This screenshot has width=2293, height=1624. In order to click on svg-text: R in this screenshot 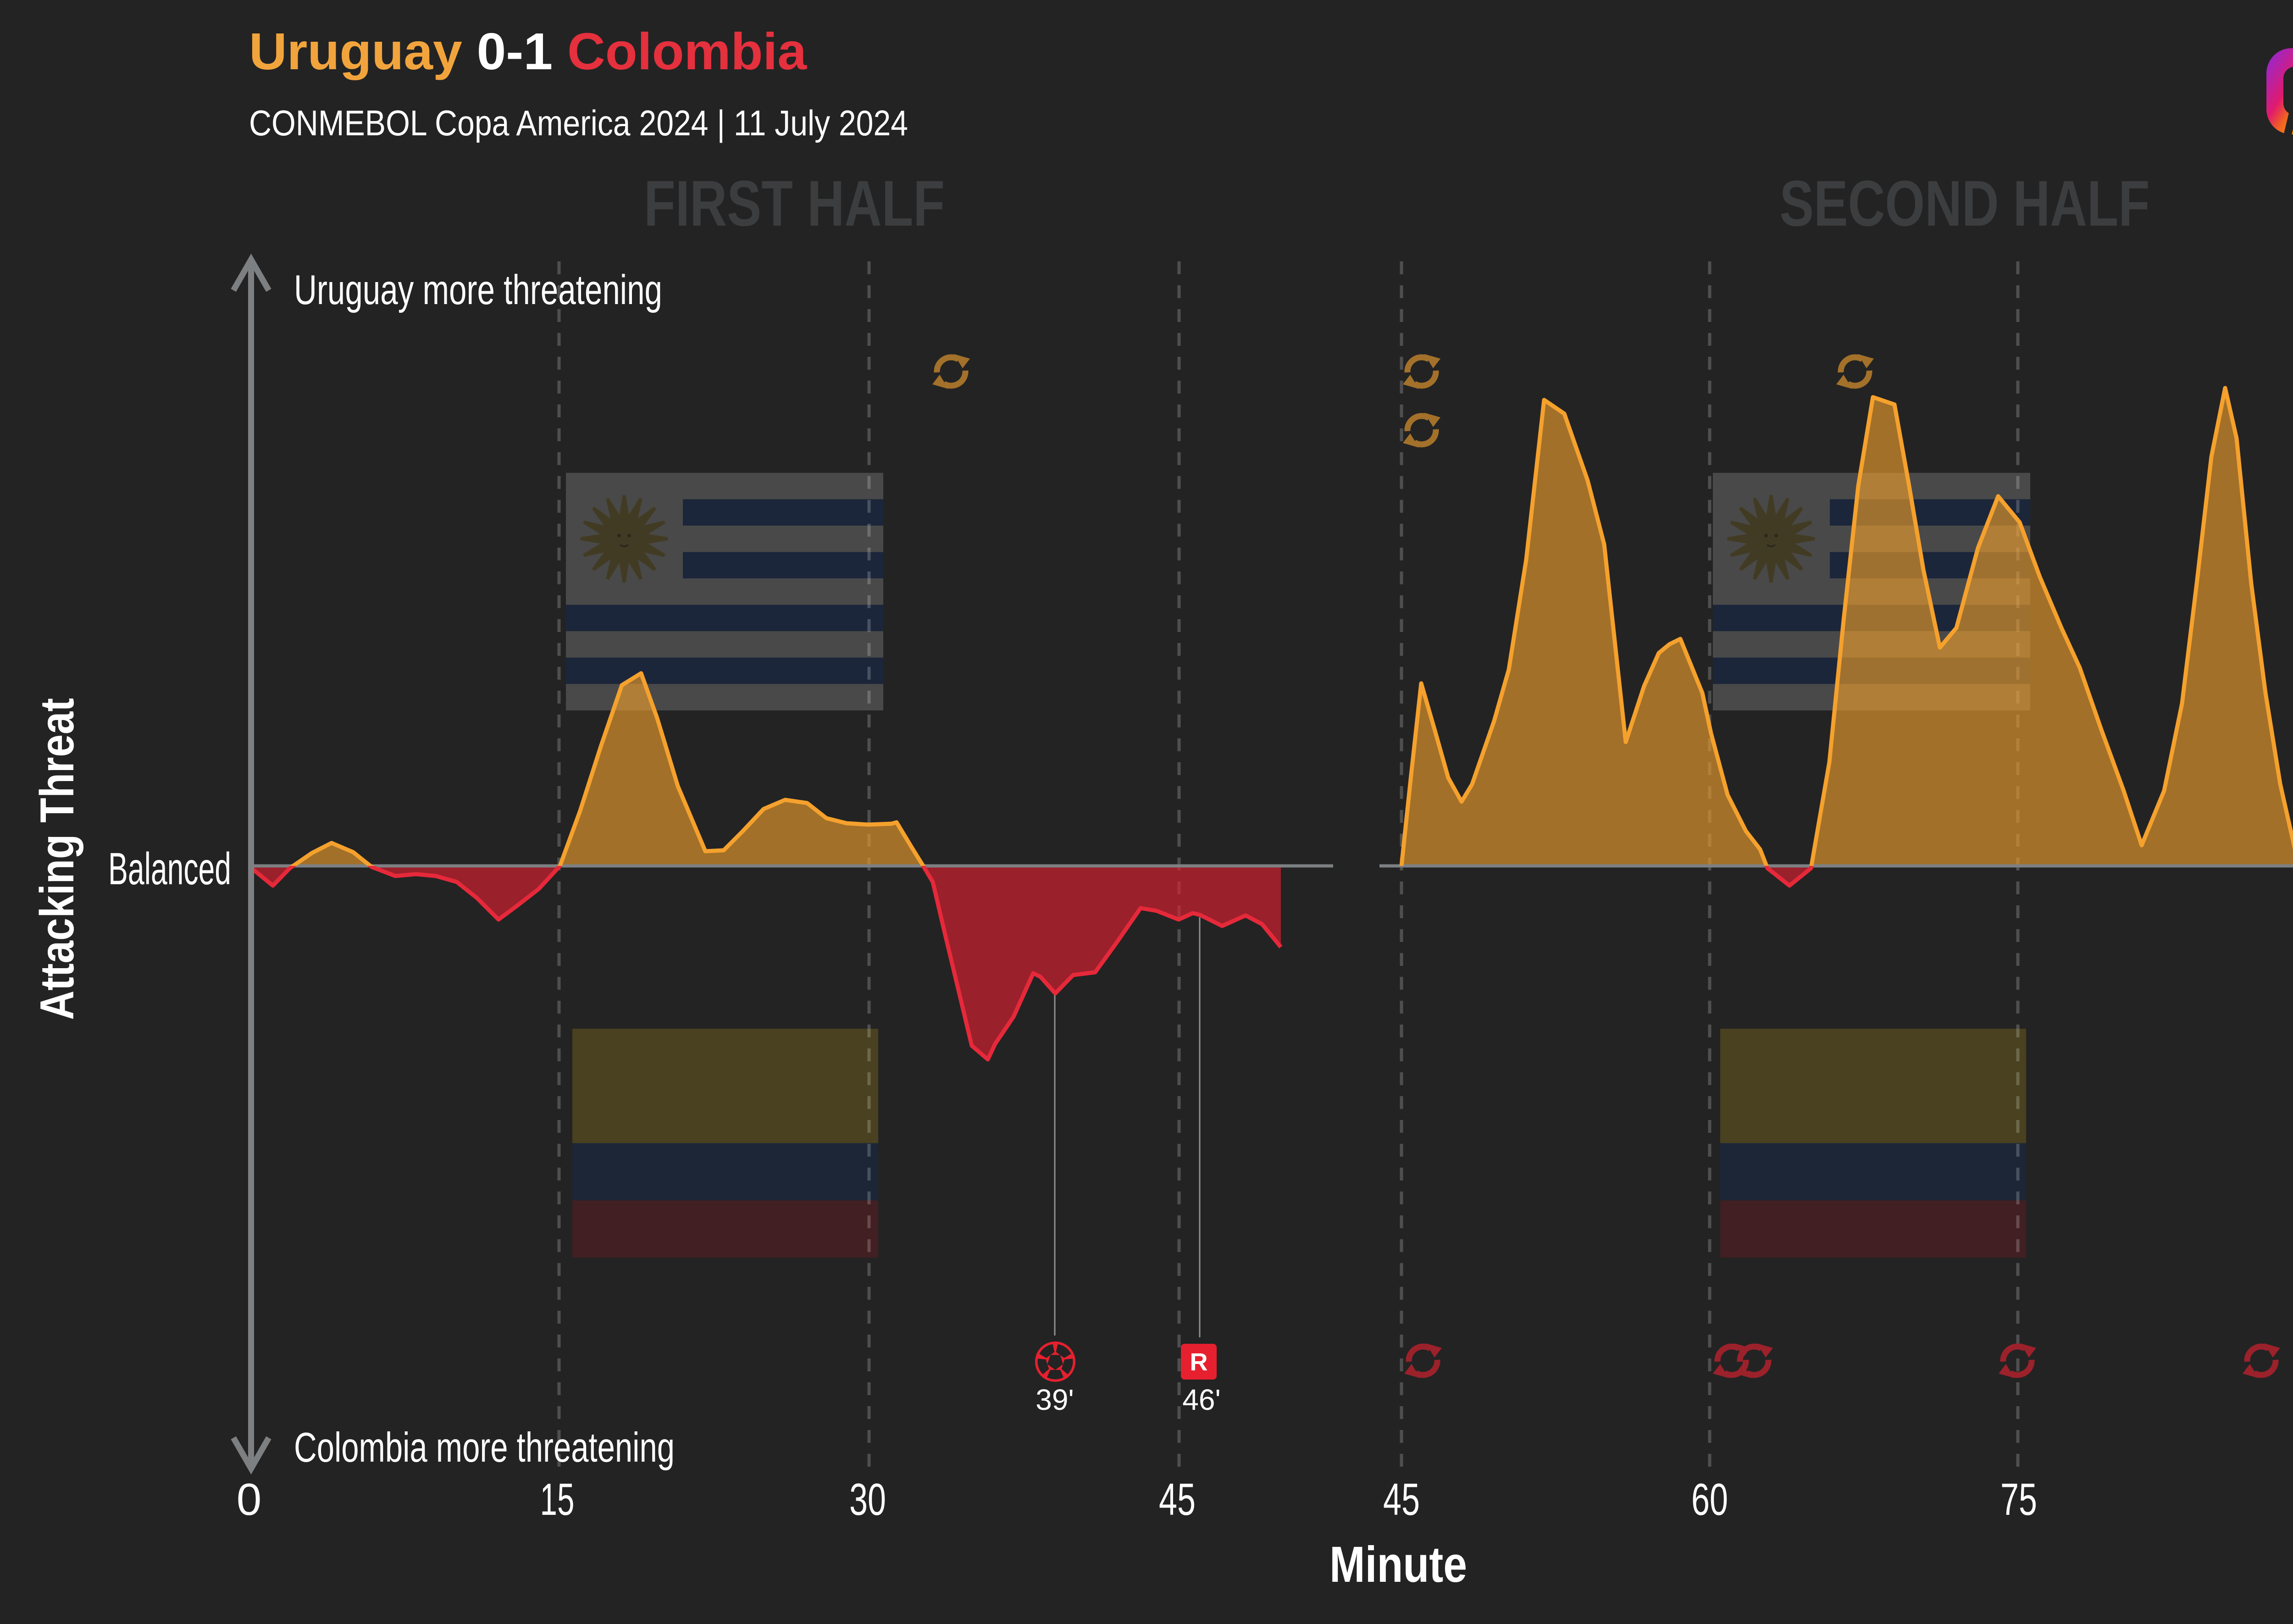, I will do `click(1199, 1362)`.